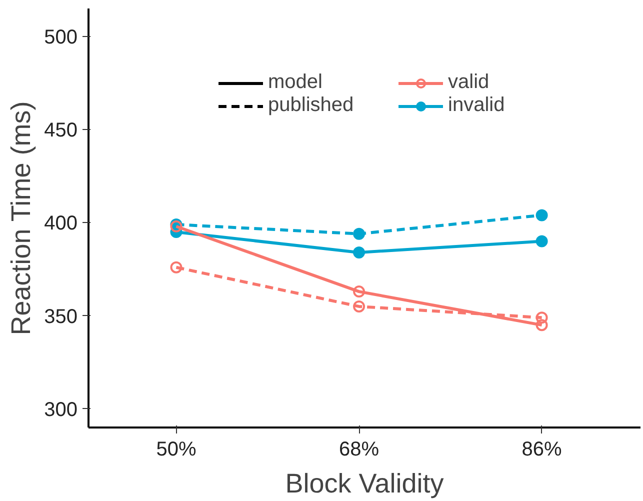 The image size is (643, 501). I want to click on x-tick-label: 50%, so click(176, 449).